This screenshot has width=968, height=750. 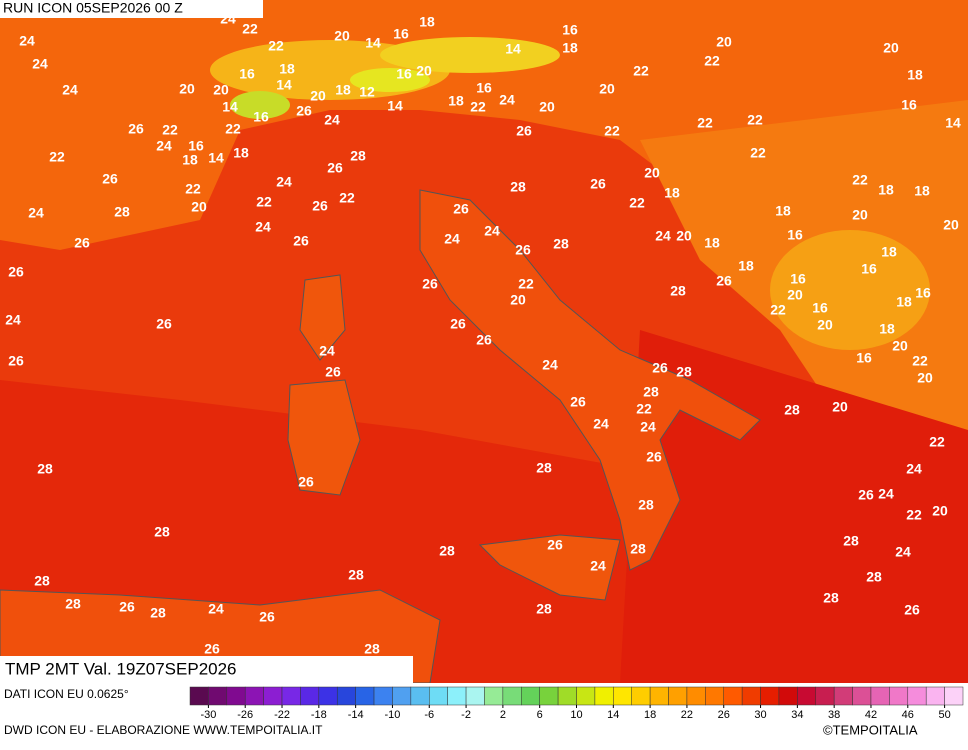 I want to click on colorbar-tick-label: 26, so click(x=724, y=715).